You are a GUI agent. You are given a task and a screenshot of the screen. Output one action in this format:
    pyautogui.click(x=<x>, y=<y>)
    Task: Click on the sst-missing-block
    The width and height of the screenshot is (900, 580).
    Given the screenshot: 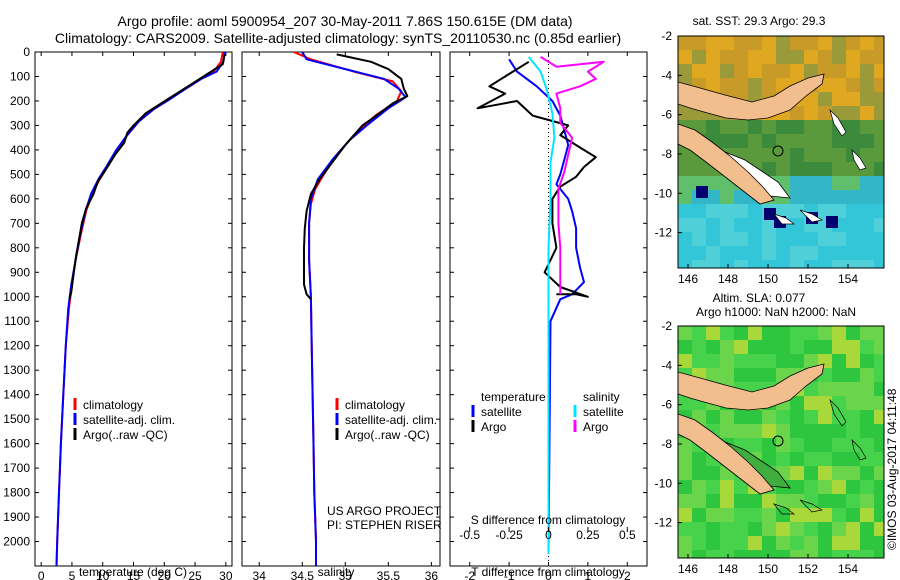 What is the action you would take?
    pyautogui.click(x=832, y=222)
    